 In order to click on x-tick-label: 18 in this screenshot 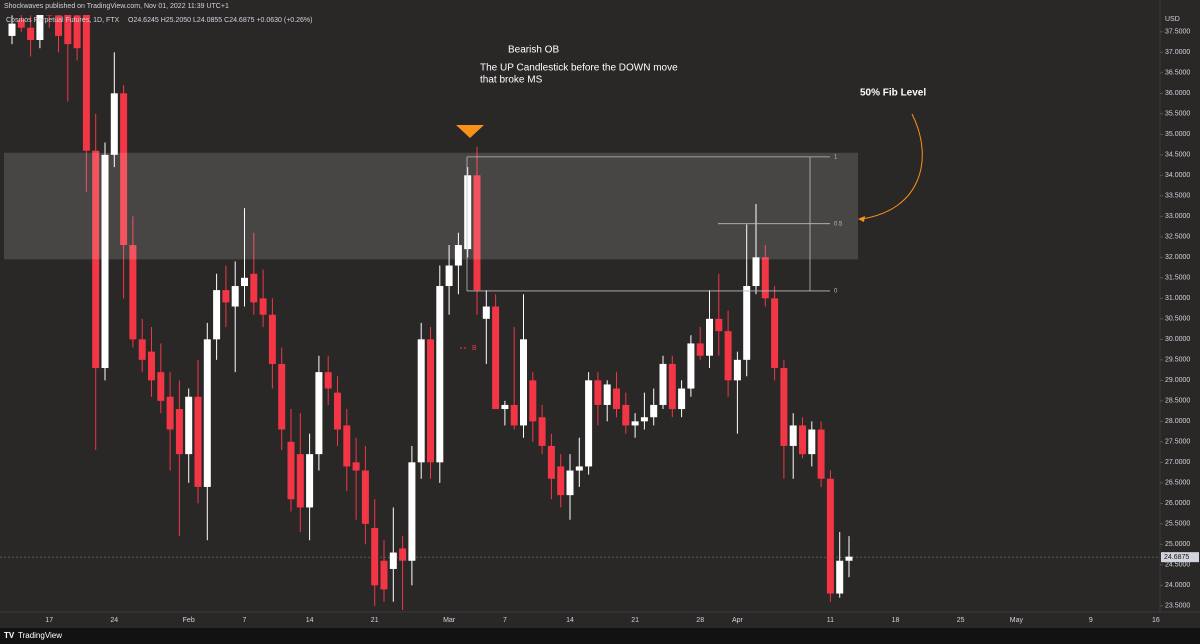, I will do `click(896, 620)`.